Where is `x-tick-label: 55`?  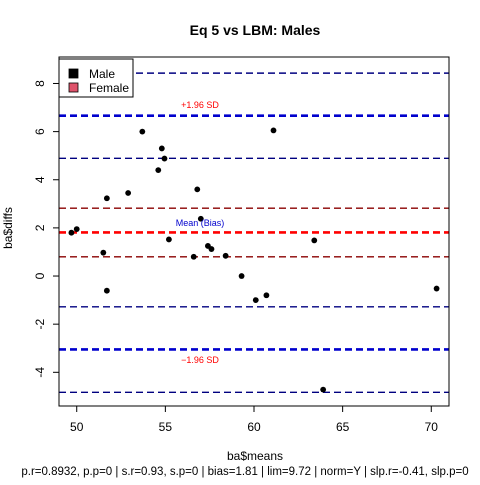 x-tick-label: 55 is located at coordinates (166, 427).